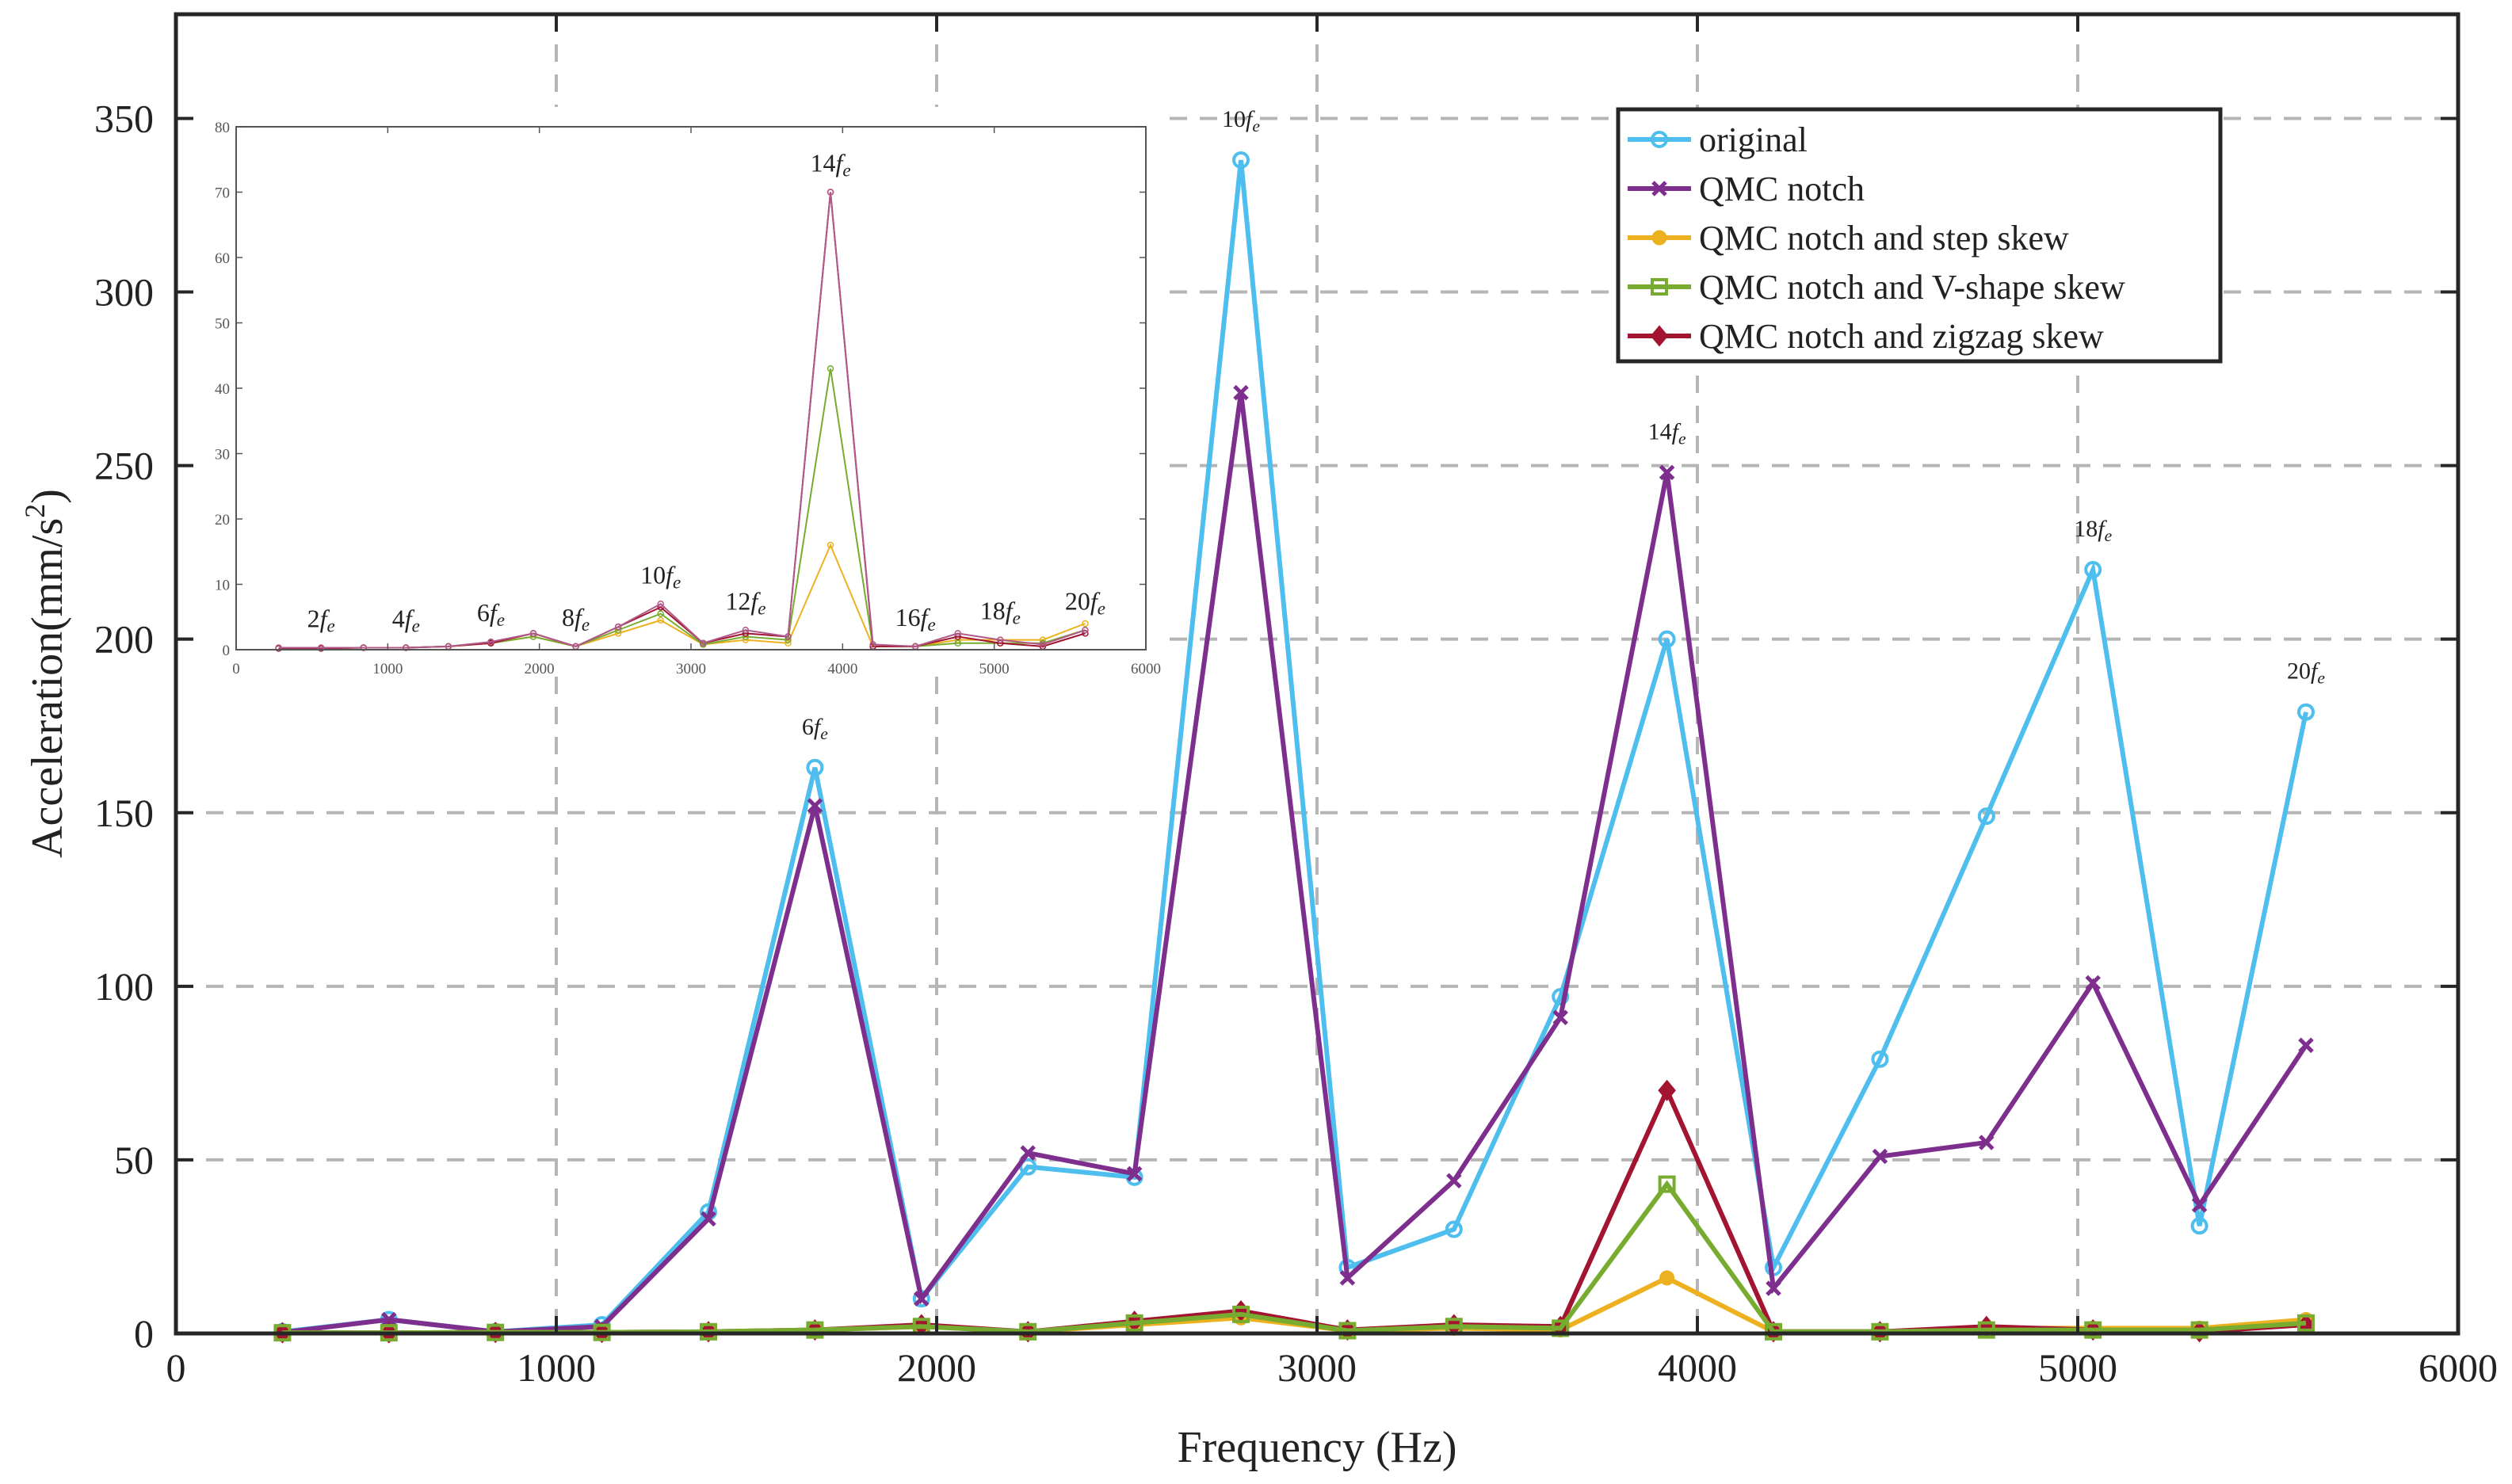  I want to click on inset-harmonic-label-6-multiplier: 6, so click(483, 612).